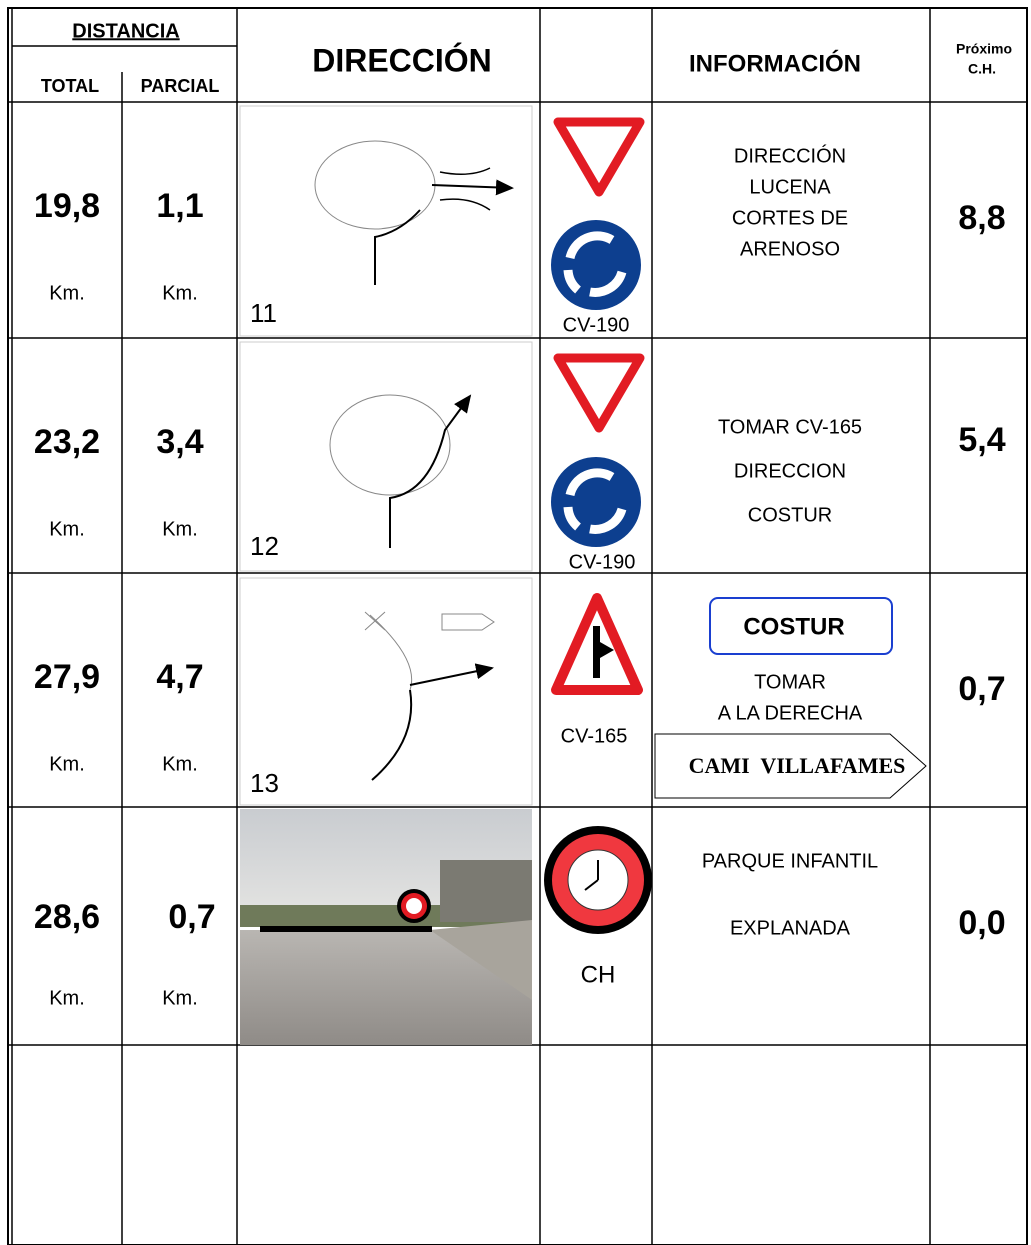 The height and width of the screenshot is (1245, 1031). Describe the element at coordinates (67, 677) in the screenshot. I see `total-distance: 27,9` at that location.